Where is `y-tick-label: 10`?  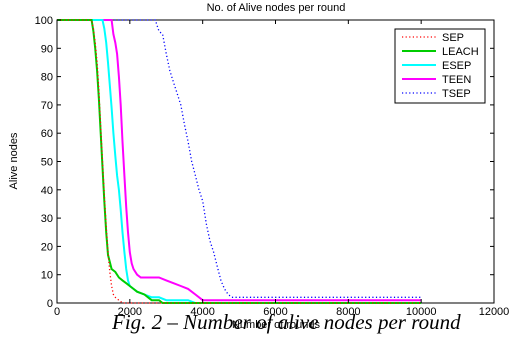
y-tick-label: 10 is located at coordinates (47, 276).